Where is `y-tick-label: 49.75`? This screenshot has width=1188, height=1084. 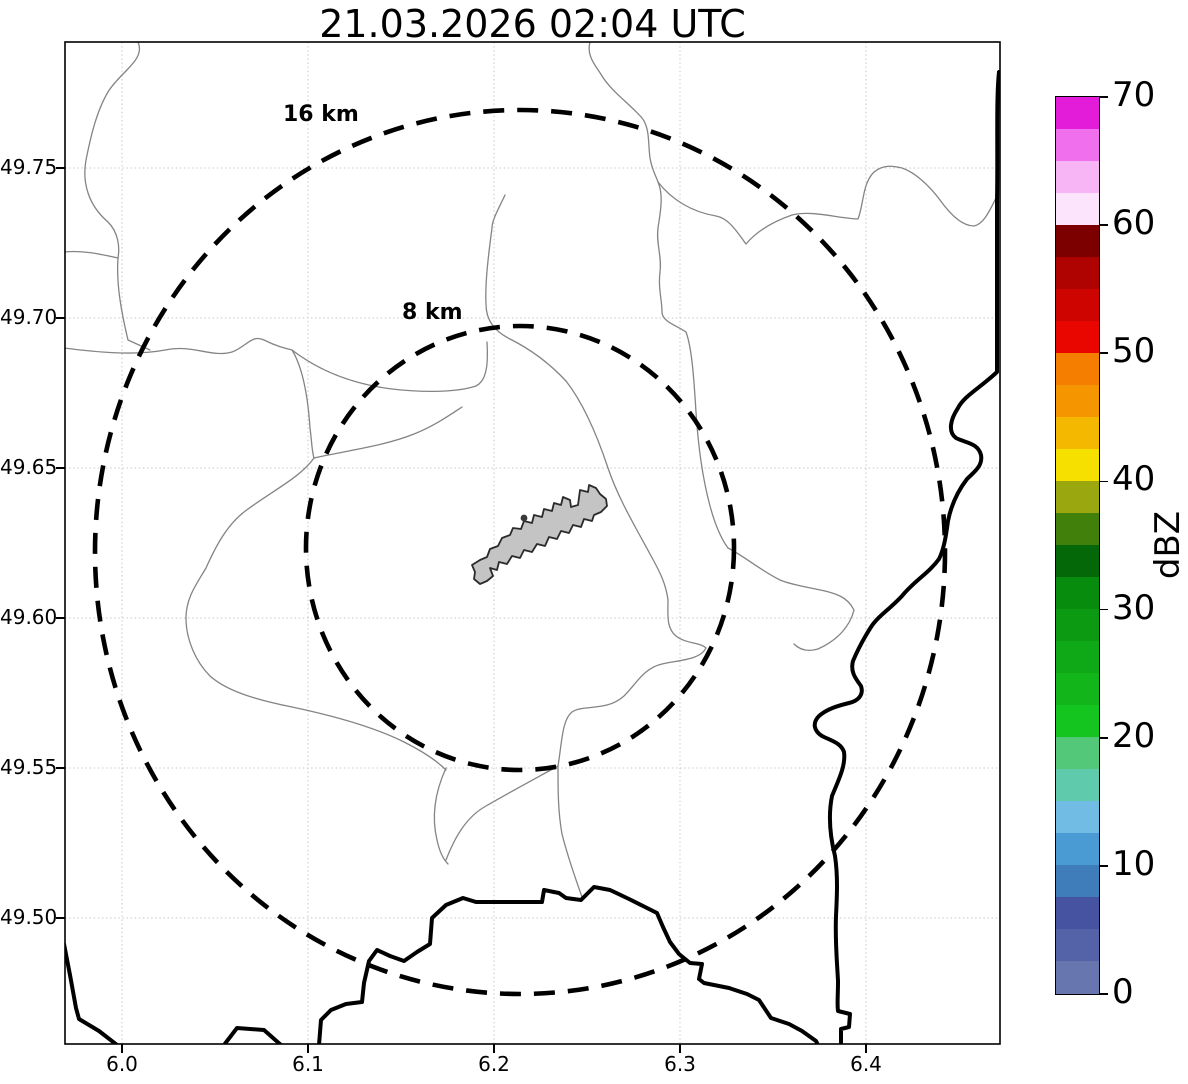
y-tick-label: 49.75 is located at coordinates (29, 167).